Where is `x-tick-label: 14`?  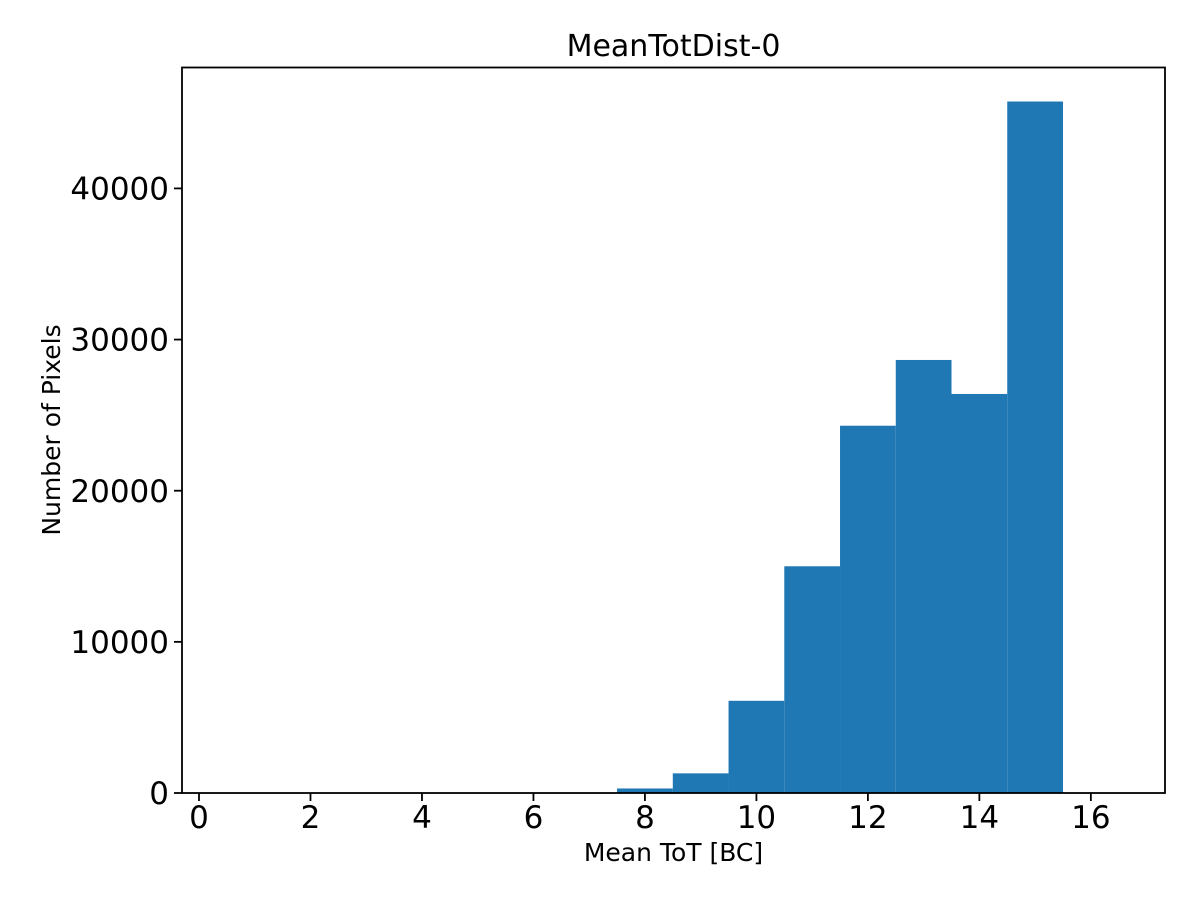
x-tick-label: 14 is located at coordinates (979, 818).